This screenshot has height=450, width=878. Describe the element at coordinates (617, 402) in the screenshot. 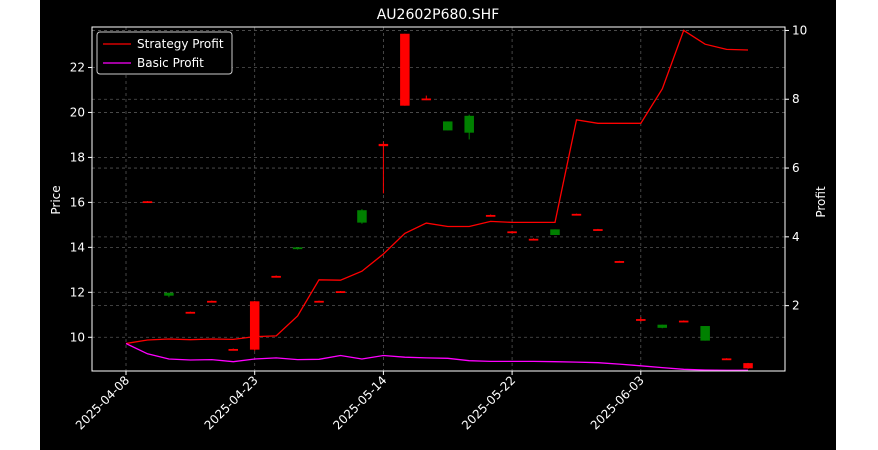

I see `x-tick-label: 2025-06-03` at that location.